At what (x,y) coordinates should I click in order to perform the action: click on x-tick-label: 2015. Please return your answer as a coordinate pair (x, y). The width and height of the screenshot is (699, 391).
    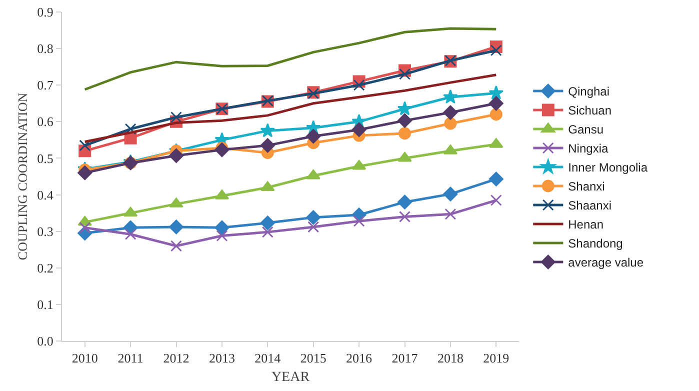
    Looking at the image, I should click on (313, 358).